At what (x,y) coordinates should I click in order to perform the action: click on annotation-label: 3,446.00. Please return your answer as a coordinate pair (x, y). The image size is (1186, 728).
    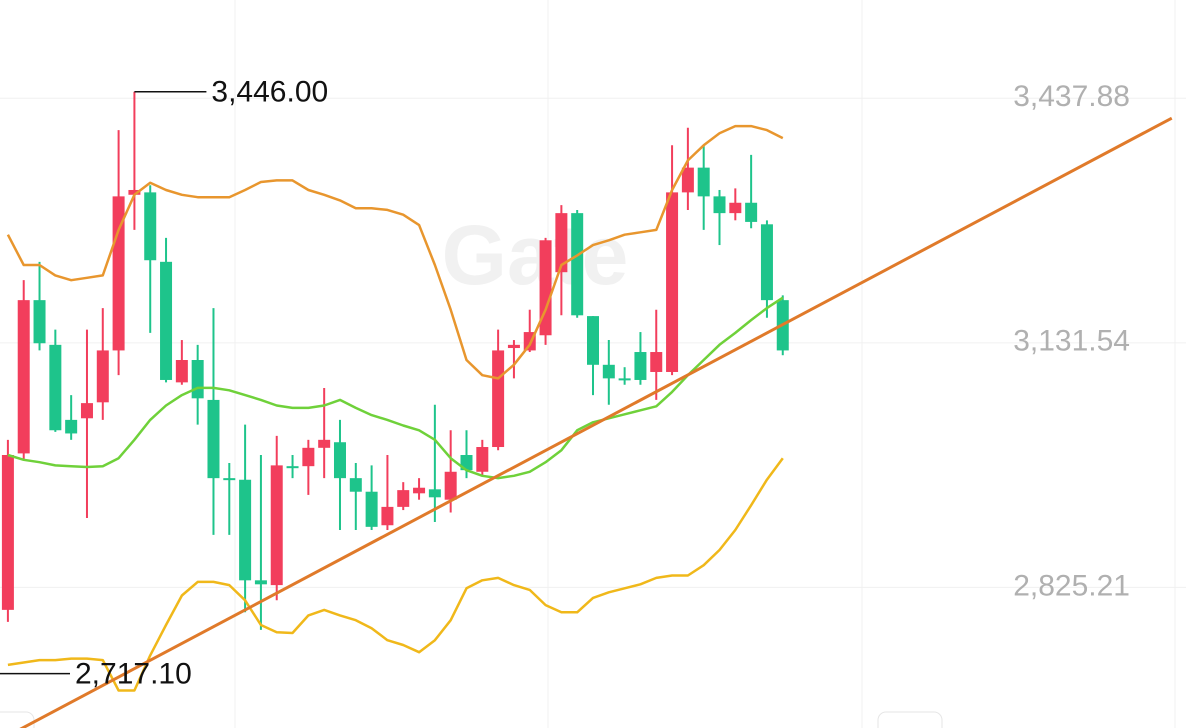
    Looking at the image, I should click on (269, 92).